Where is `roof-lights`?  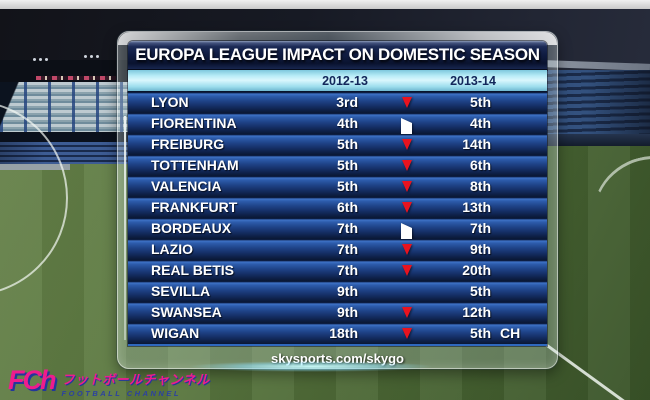
roof-lights is located at coordinates (76, 78).